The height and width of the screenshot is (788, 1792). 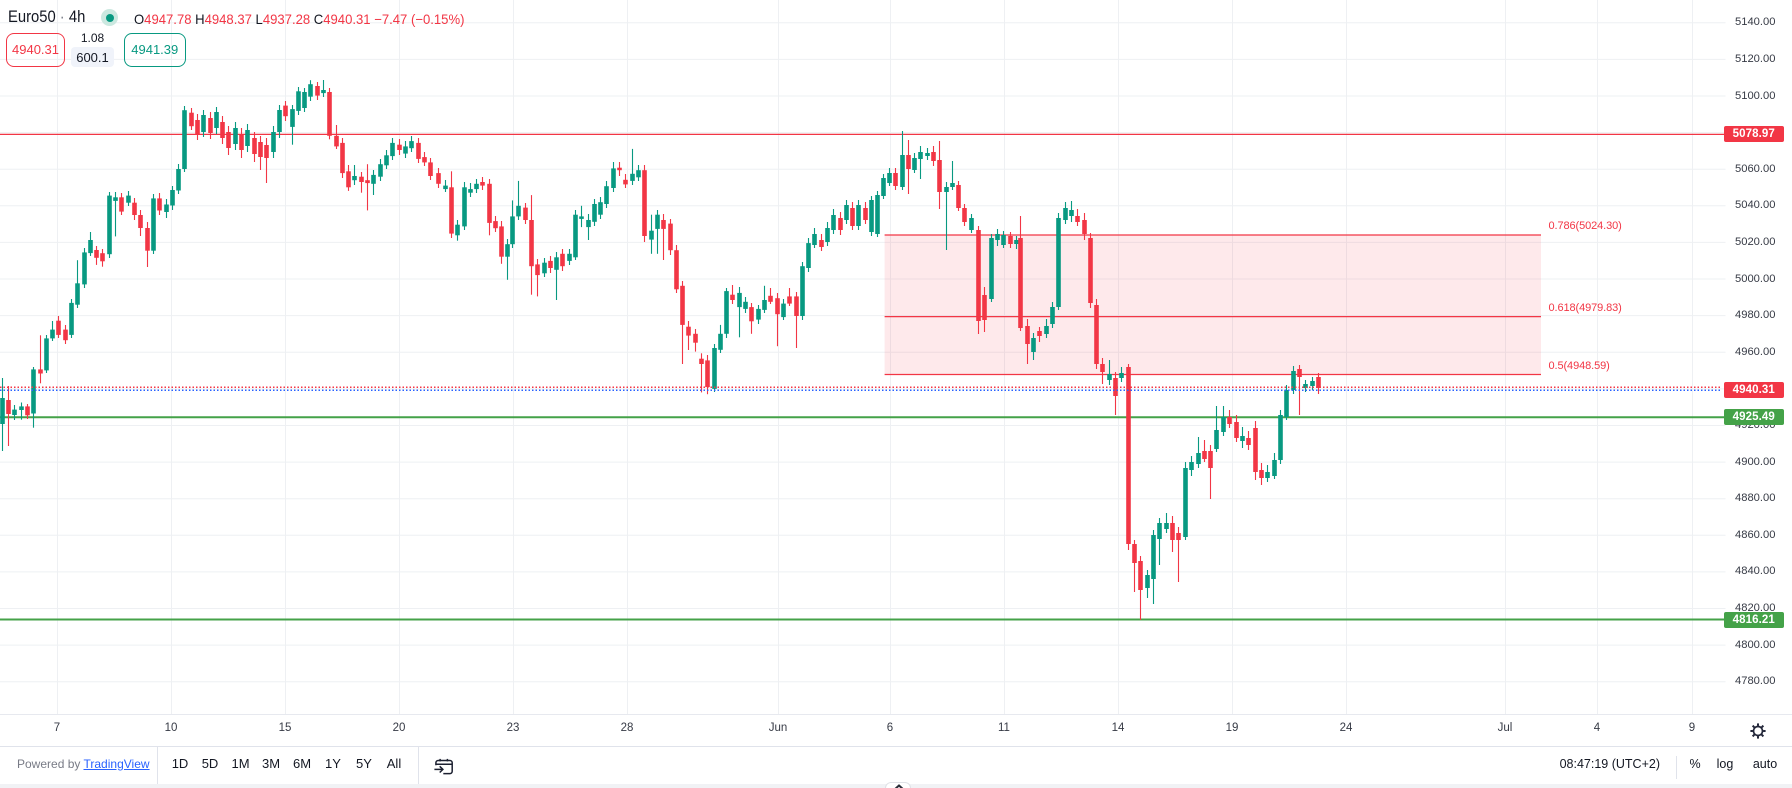 What do you see at coordinates (1585, 226) in the screenshot?
I see `svg-text: 0.786(5024.30)` at bounding box center [1585, 226].